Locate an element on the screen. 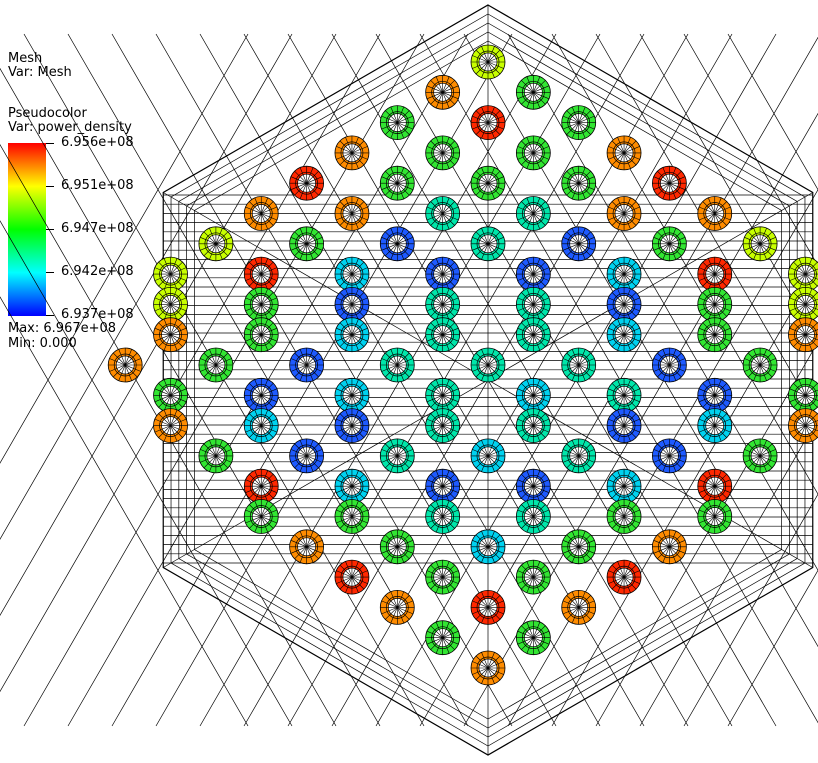  pseudocolor-var-label: Var: power_density is located at coordinates (70, 127).